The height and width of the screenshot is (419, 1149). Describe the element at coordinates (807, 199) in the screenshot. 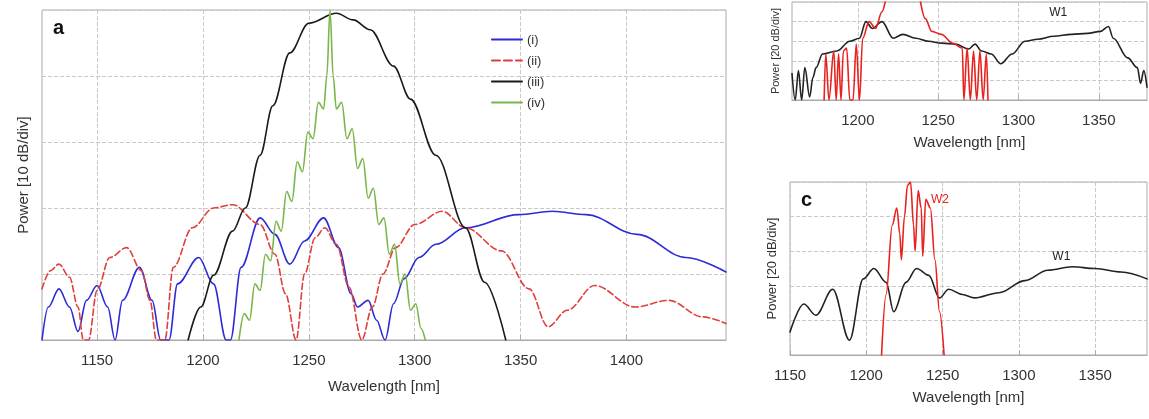

I see `chart-title: c` at that location.